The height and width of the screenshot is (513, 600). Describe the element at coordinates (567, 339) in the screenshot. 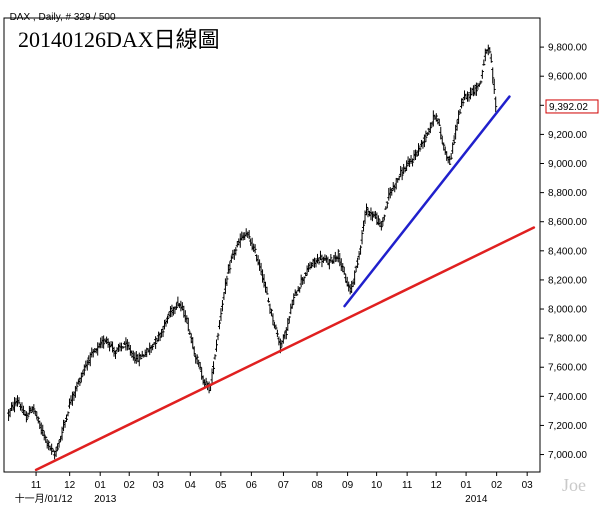

I see `y-tick-label: 7,800.00` at that location.